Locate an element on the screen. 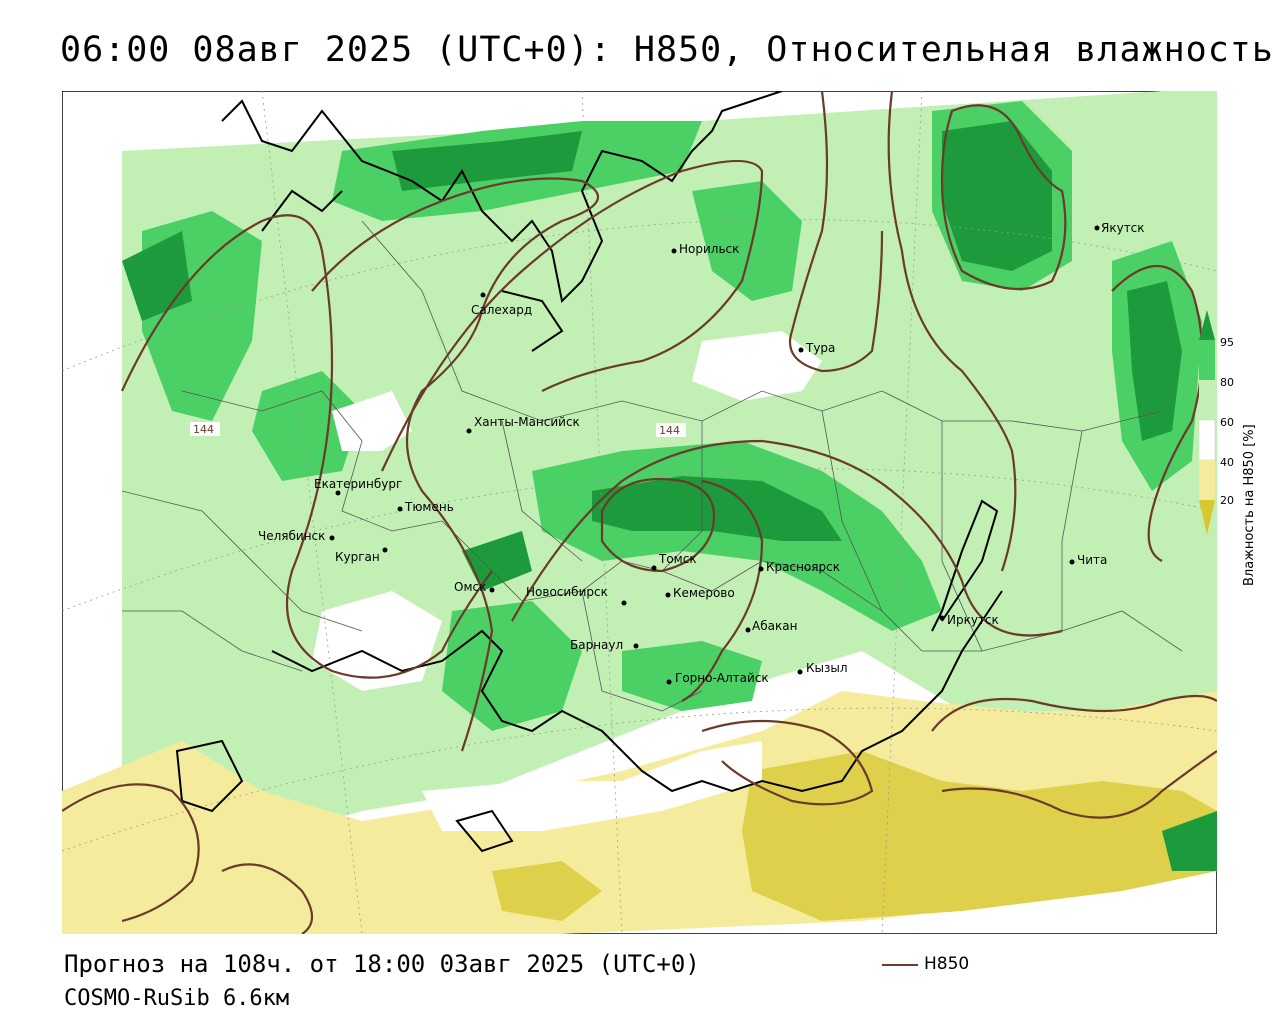 This screenshot has width=1280, height=1024. city-dot-barnaul is located at coordinates (636, 646).